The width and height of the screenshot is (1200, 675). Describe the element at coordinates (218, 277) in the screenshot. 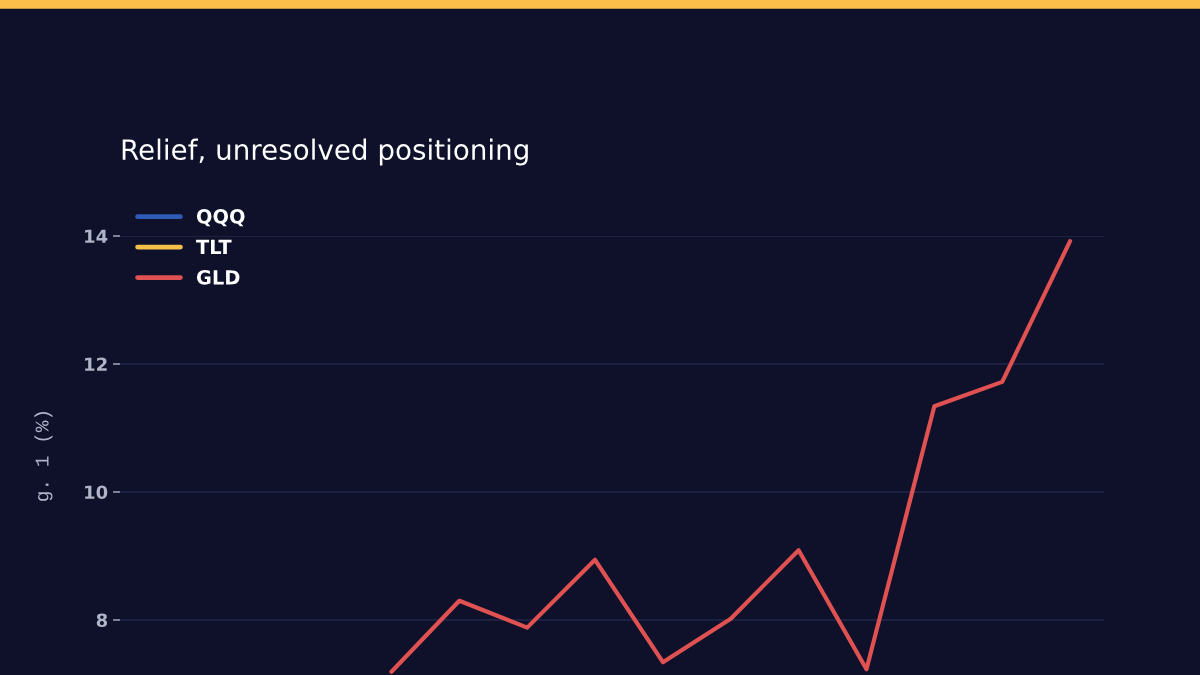

I see `legend-label: GLD` at that location.